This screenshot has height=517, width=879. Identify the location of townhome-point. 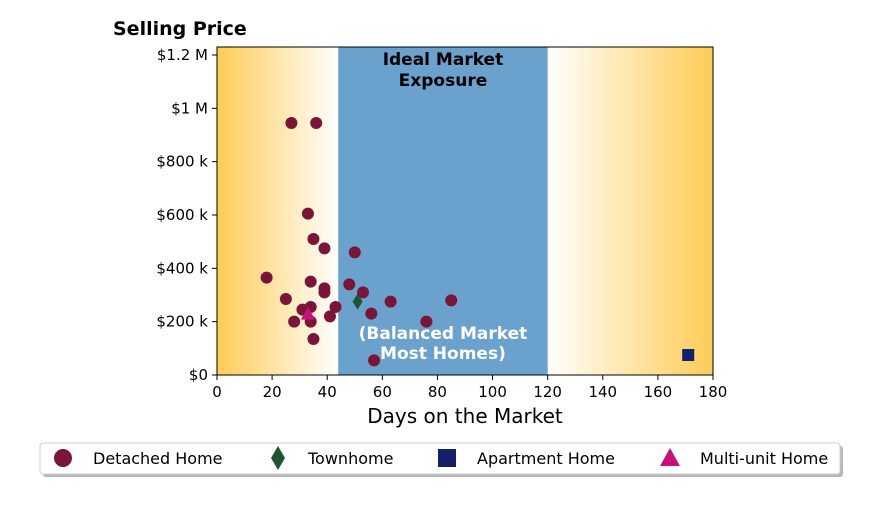
(357, 301).